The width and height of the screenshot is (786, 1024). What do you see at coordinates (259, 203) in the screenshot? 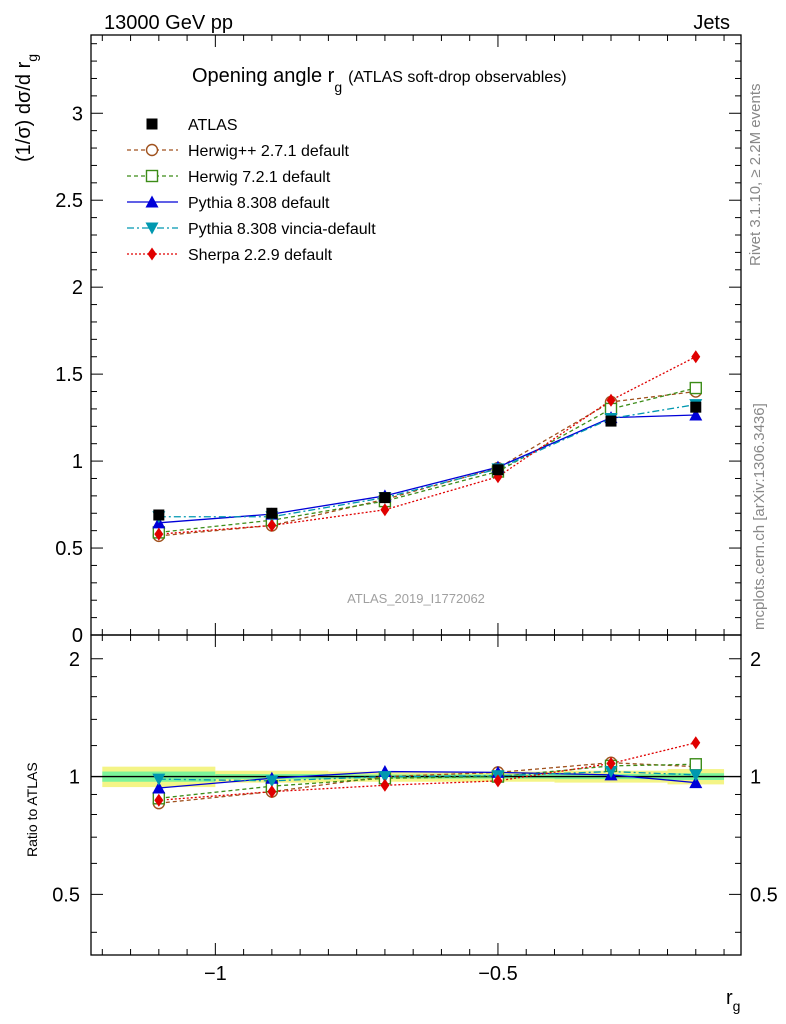
I see `legend-label-pythia-8-308-default: Pythia 8.308 default` at bounding box center [259, 203].